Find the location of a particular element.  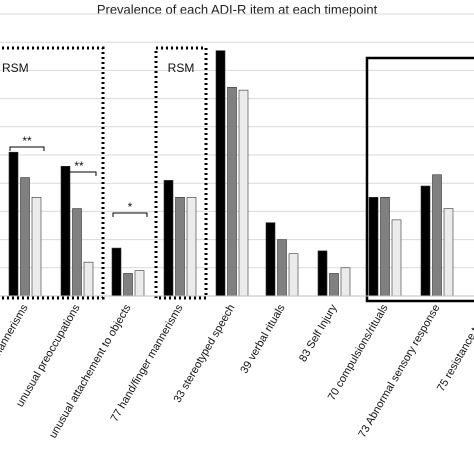

significance-label: * is located at coordinates (130, 207).